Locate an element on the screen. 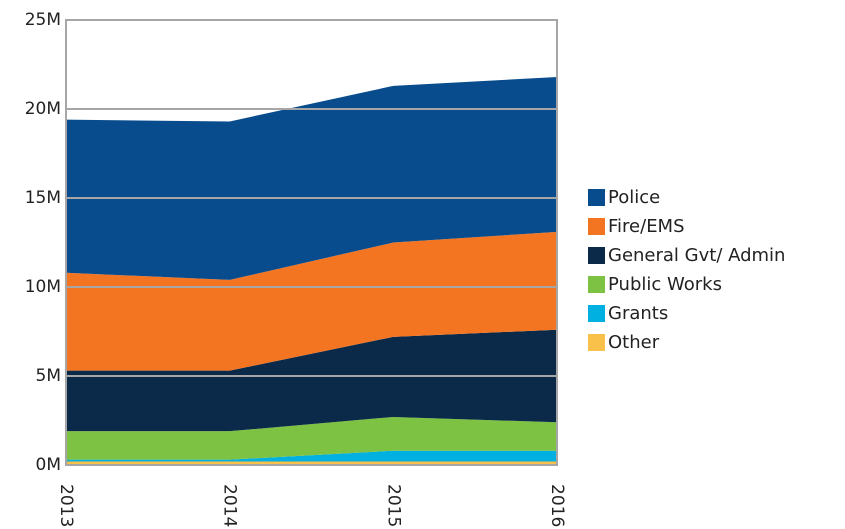 The width and height of the screenshot is (845, 529). x-tick-label: 2015 is located at coordinates (393, 505).